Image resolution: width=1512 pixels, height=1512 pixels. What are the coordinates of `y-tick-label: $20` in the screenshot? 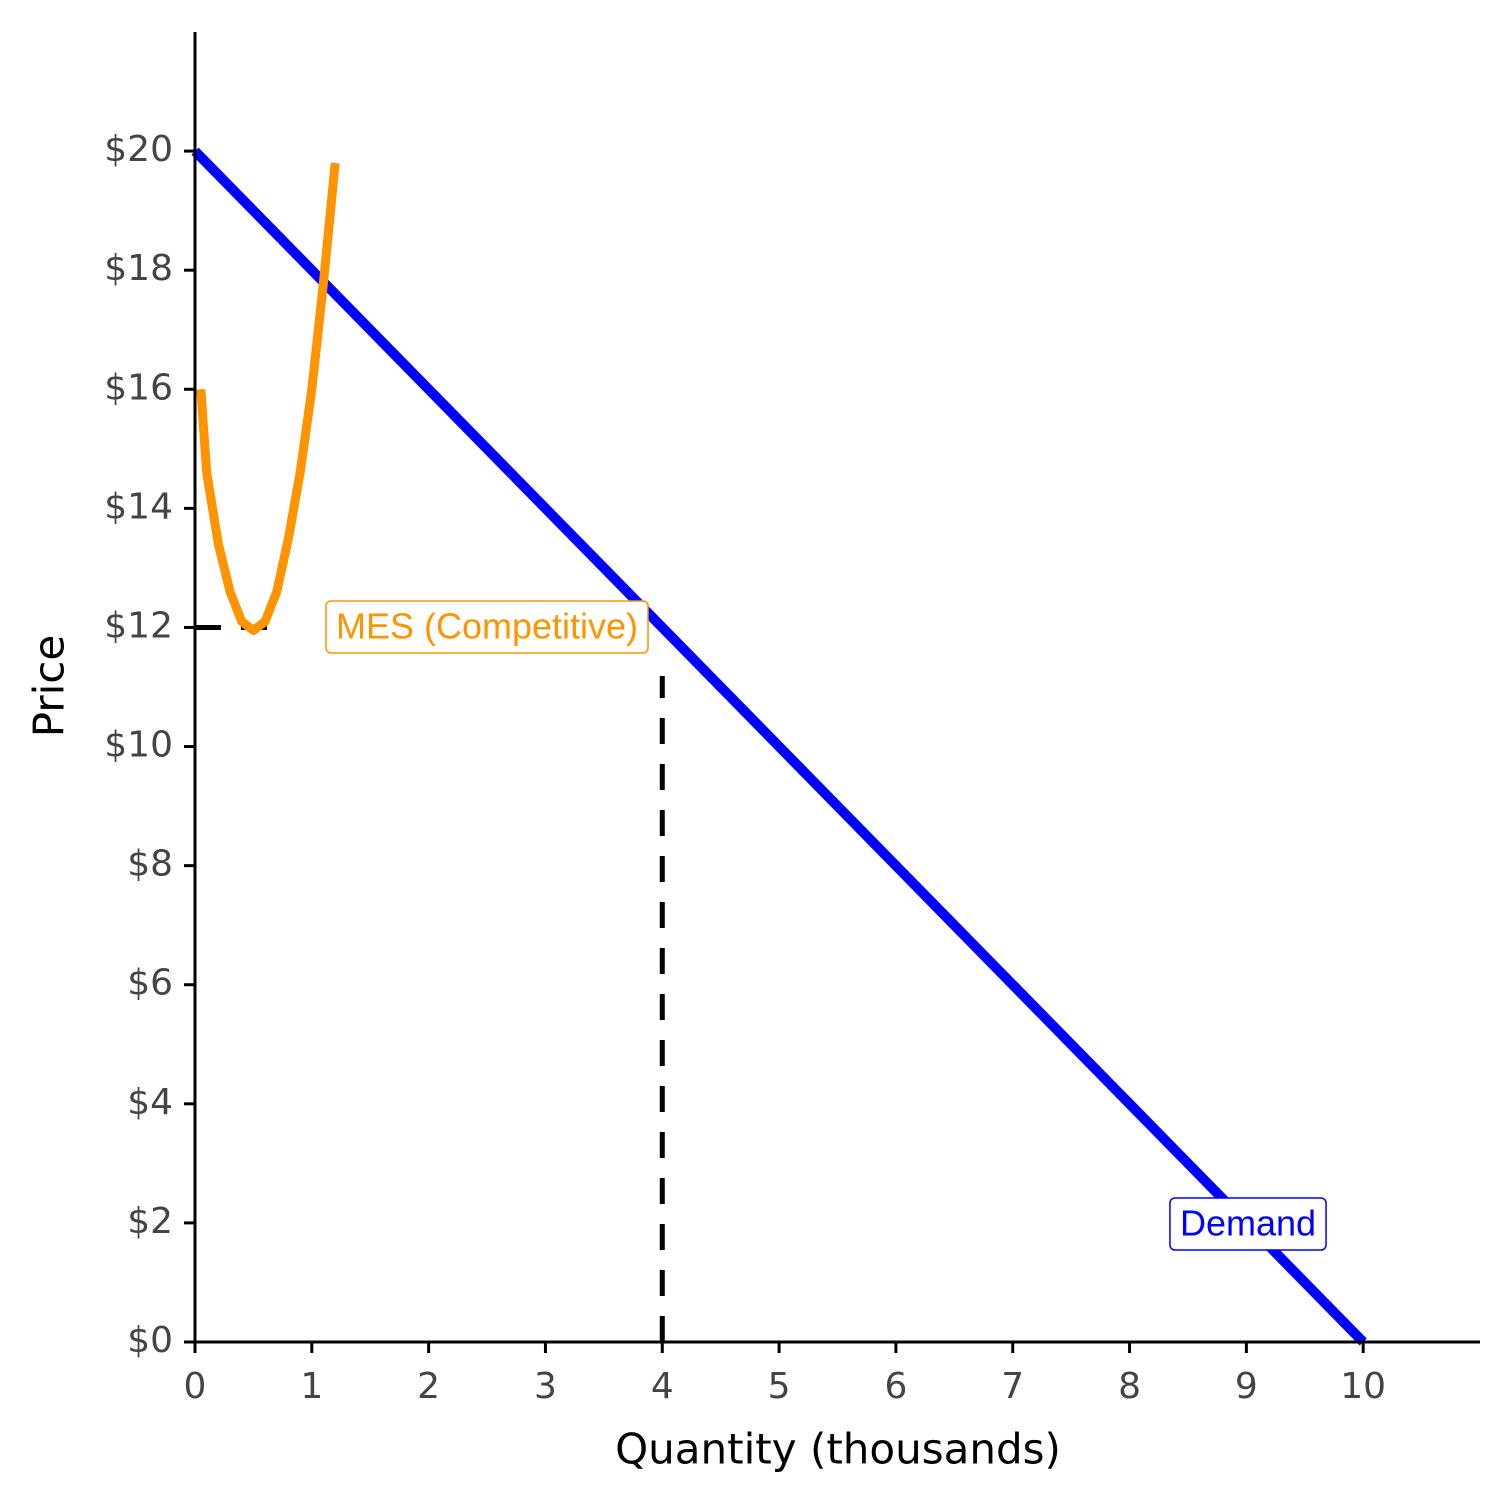 It's located at (138, 149).